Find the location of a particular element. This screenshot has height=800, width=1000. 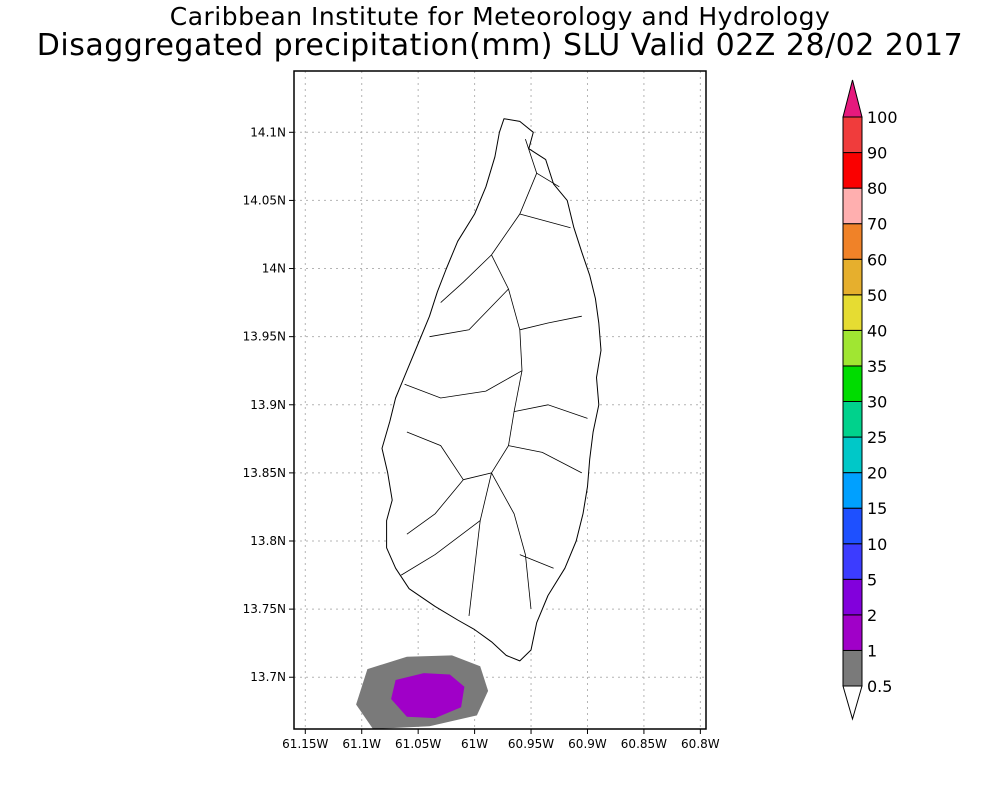

colorbar-bottom-arrow is located at coordinates (852, 703).